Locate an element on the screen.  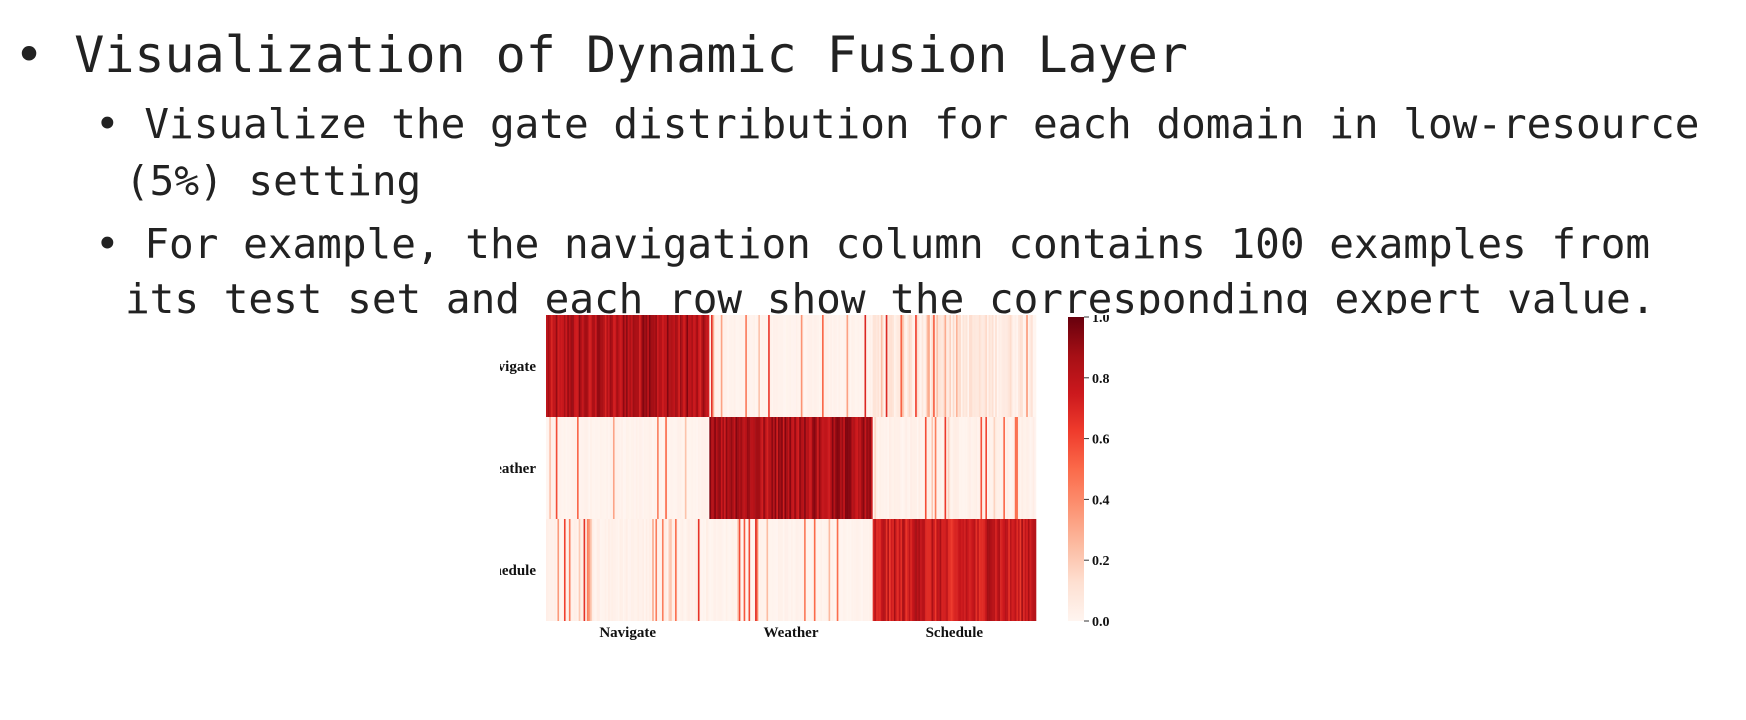
title-text: Visualization of Dynamic Fusion Layer is located at coordinates (631, 55).